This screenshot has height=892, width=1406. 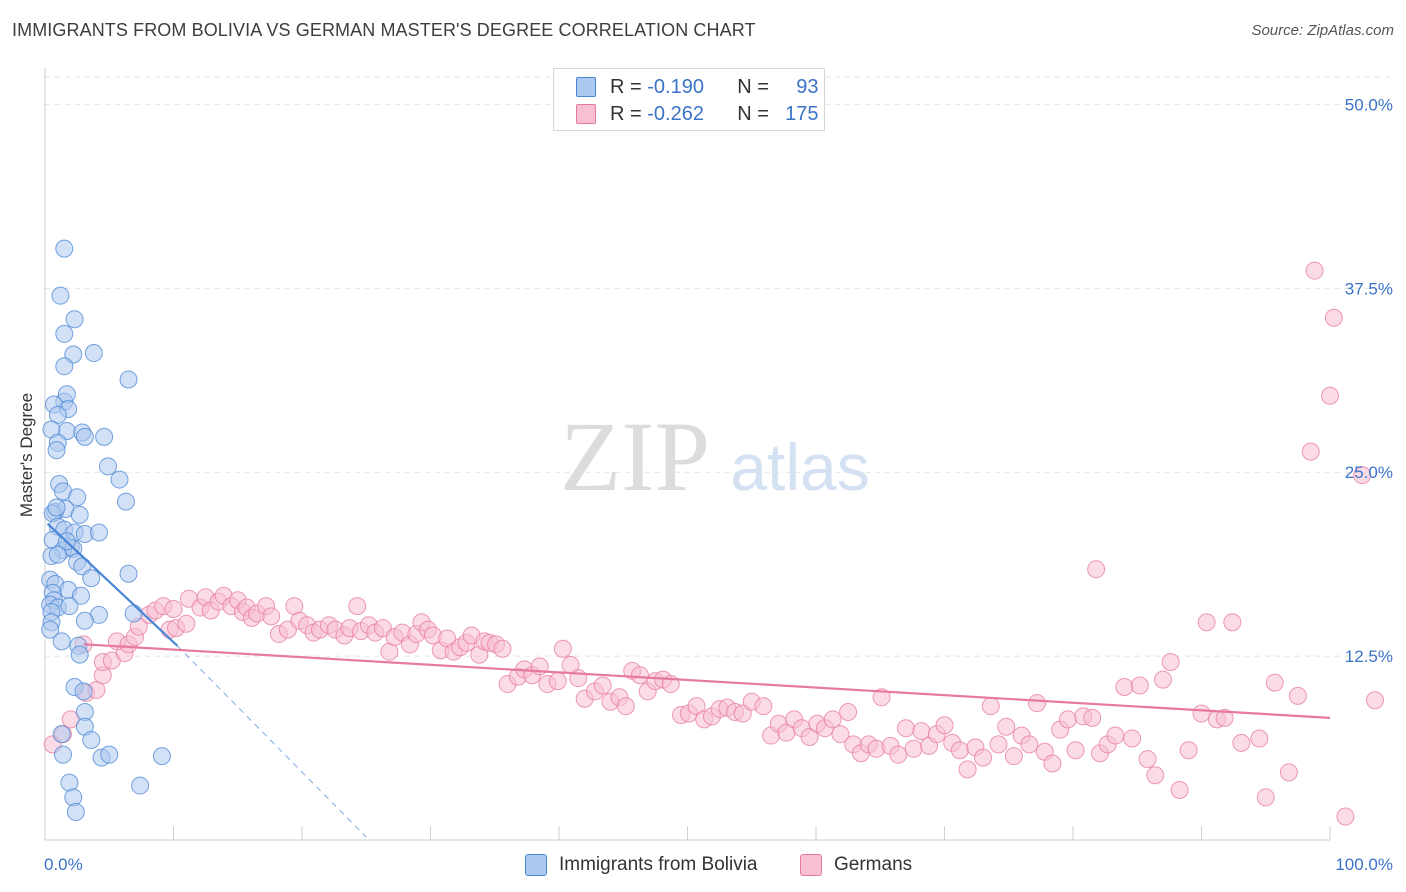 What do you see at coordinates (802, 113) in the screenshot?
I see `legend-n-value: 175` at bounding box center [802, 113].